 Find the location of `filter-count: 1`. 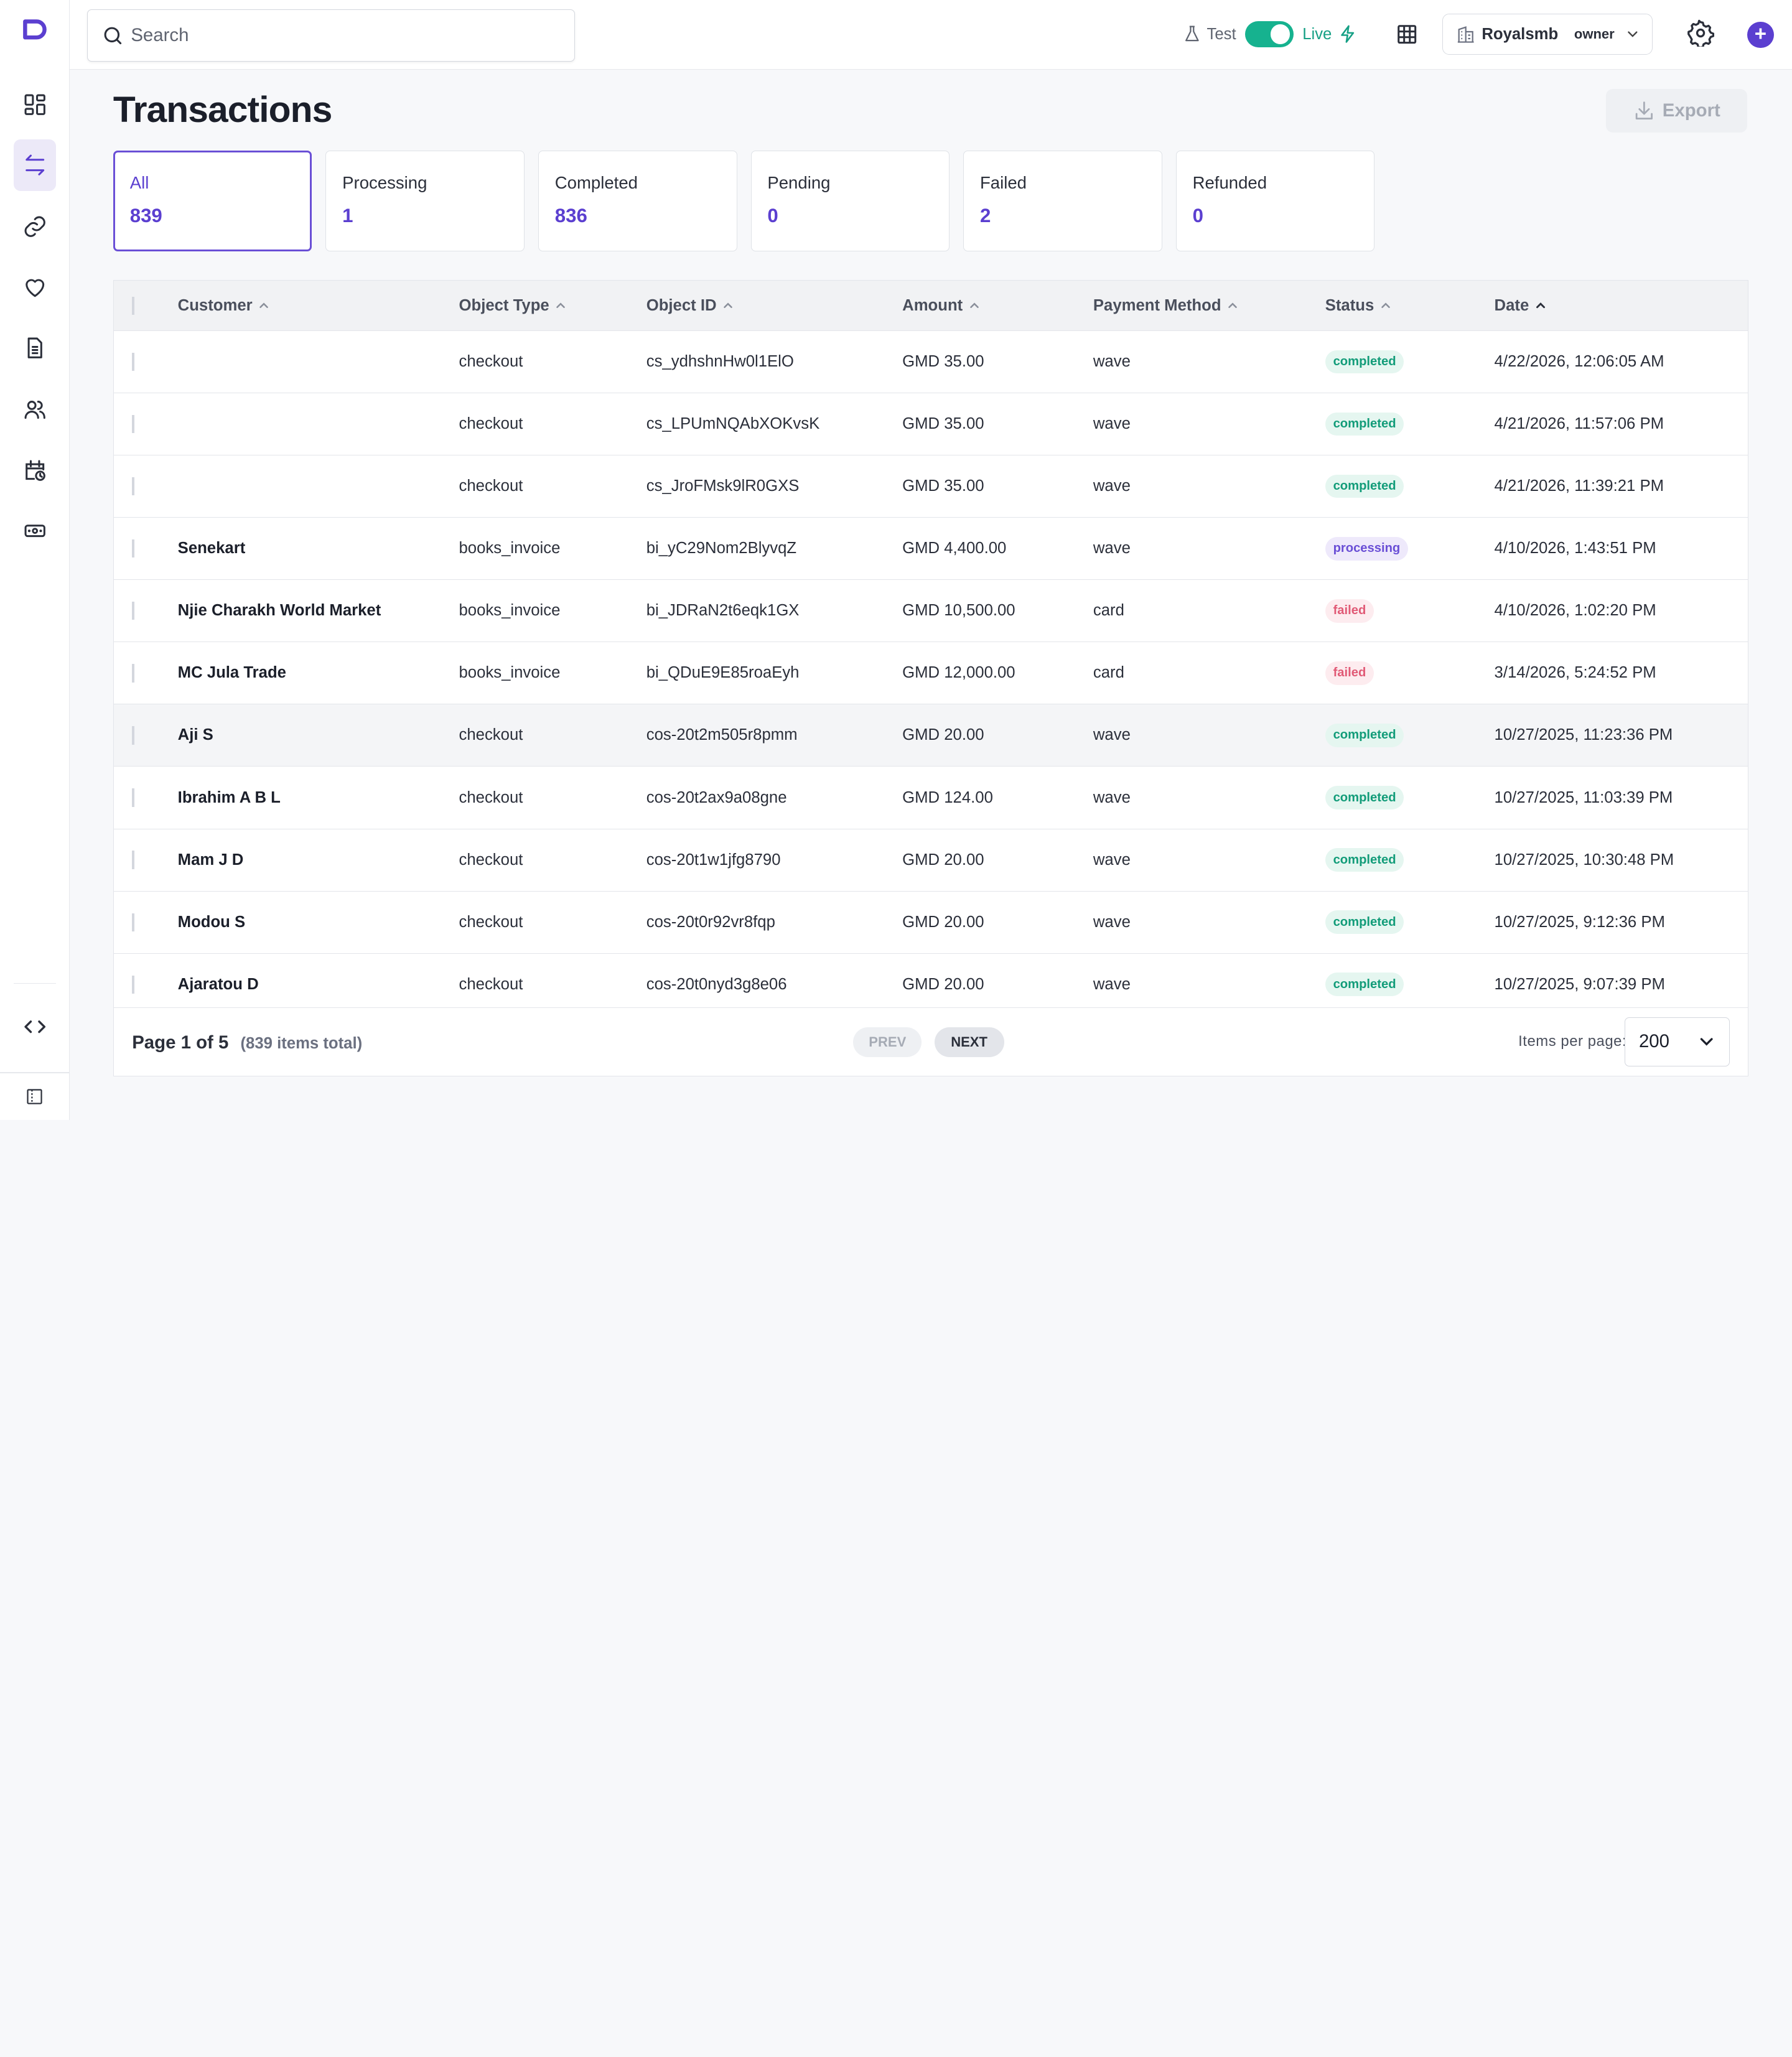

filter-count: 1 is located at coordinates (347, 215).